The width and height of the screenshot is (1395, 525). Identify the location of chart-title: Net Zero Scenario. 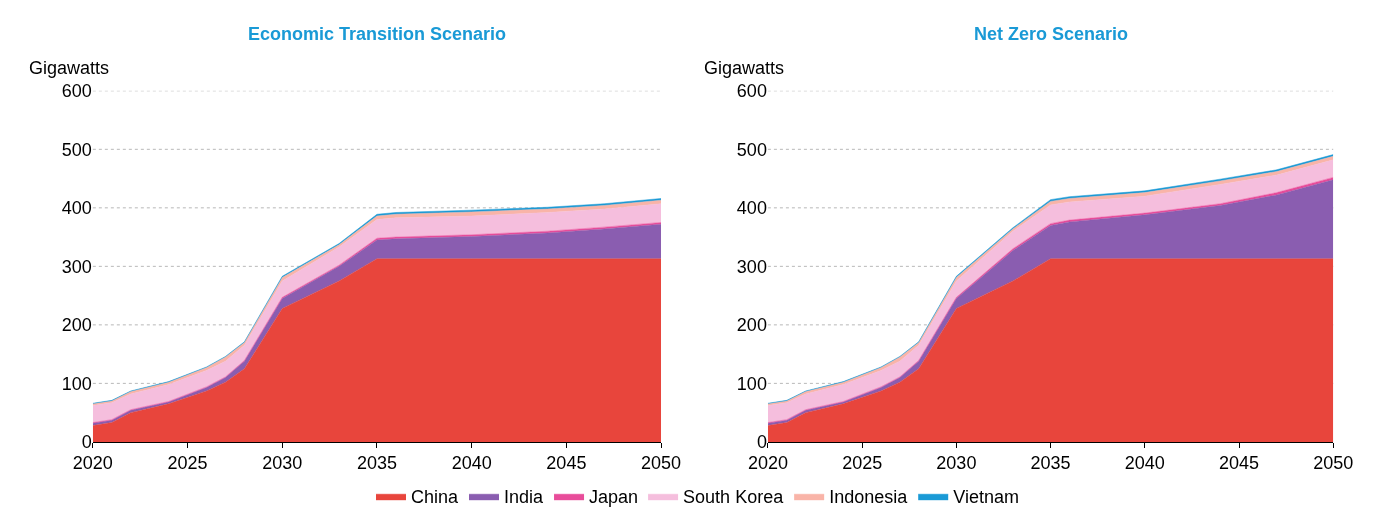
(1051, 34).